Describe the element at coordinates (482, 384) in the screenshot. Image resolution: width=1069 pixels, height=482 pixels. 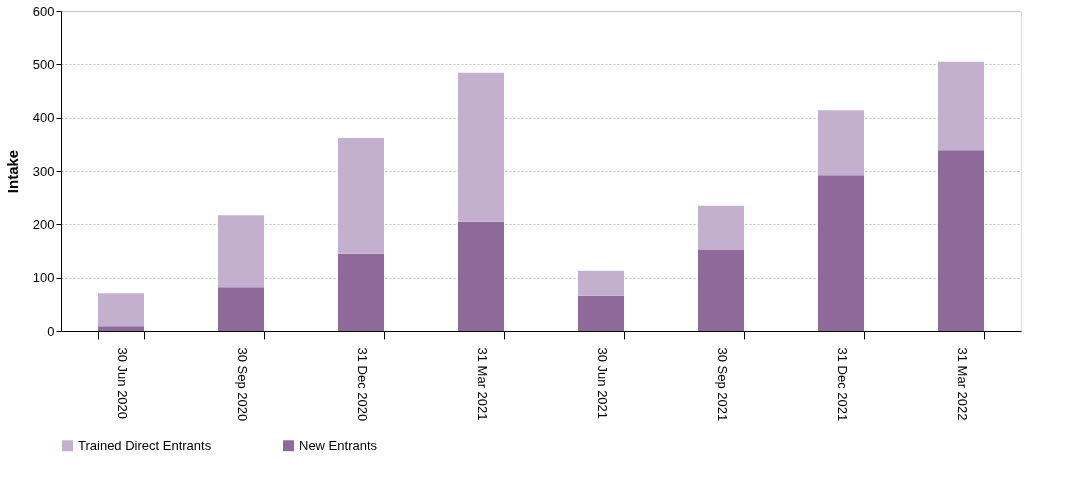
I see `x-tick-label: 31 Mar 2021` at that location.